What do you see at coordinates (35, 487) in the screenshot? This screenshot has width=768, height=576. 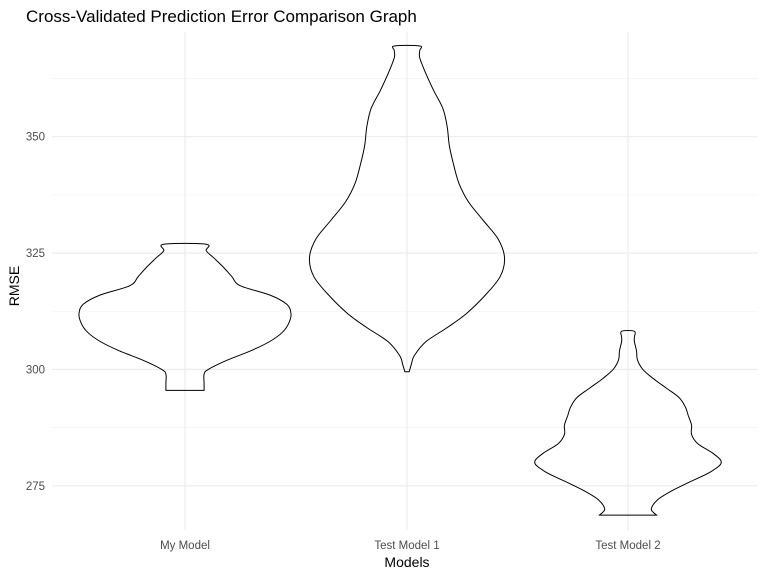 I see `y-tick-label: 275` at bounding box center [35, 487].